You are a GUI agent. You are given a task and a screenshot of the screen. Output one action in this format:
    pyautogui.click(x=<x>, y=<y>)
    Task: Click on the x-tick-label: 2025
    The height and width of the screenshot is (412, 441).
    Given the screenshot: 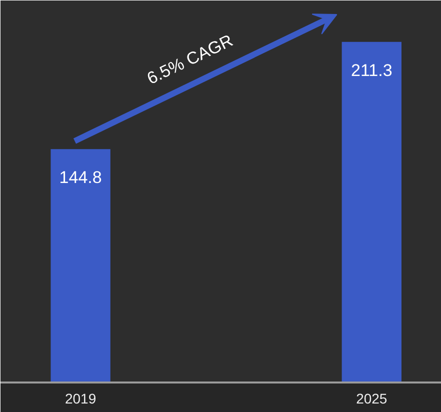 What is the action you would take?
    pyautogui.click(x=372, y=398)
    